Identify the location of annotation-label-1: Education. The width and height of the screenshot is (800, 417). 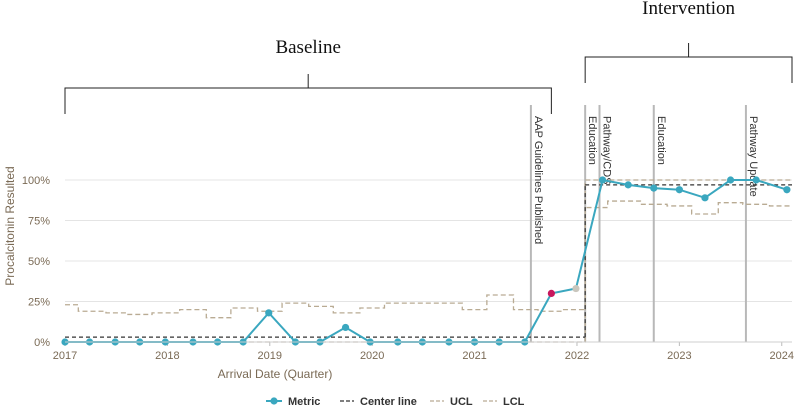
(592, 140).